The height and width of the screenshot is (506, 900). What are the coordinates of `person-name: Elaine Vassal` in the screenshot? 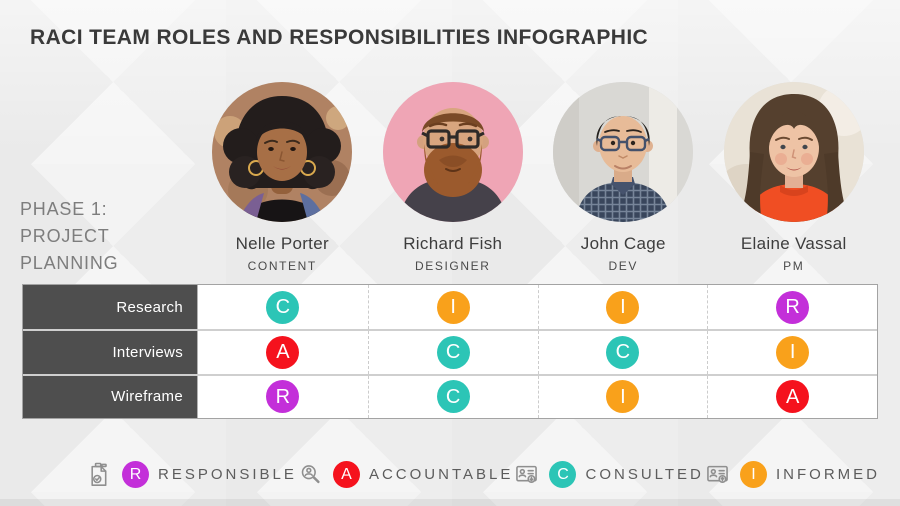 It's located at (793, 243).